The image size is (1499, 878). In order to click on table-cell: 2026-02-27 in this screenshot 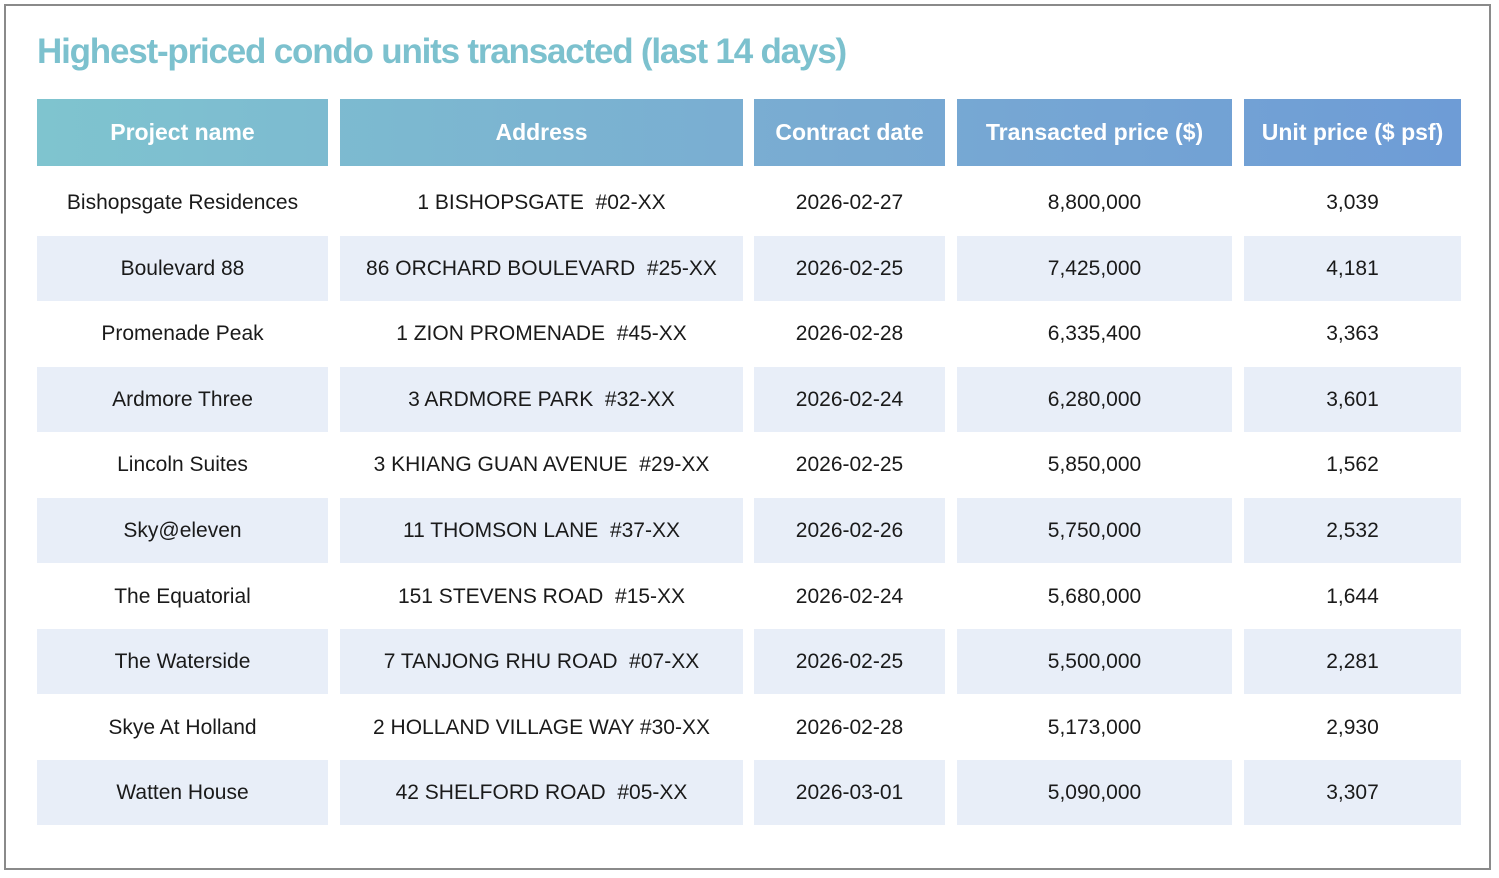, I will do `click(849, 202)`.